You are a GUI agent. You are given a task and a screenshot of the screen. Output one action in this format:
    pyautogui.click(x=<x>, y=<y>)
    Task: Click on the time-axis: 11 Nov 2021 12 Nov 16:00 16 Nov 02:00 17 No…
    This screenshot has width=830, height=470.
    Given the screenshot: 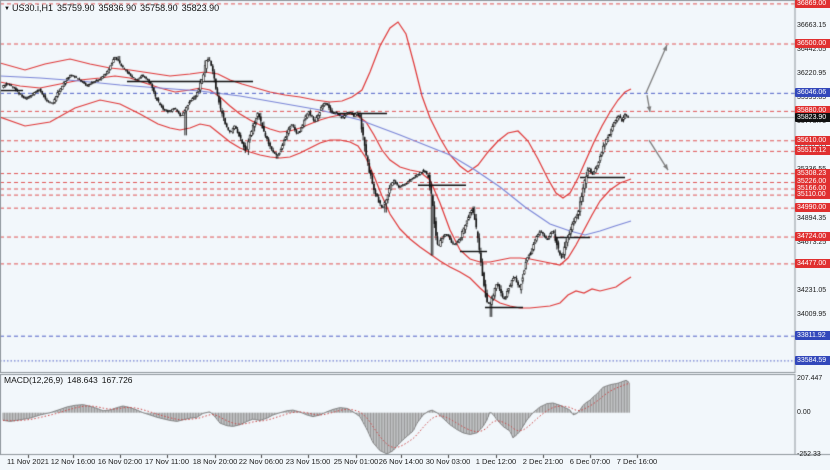 What is the action you would take?
    pyautogui.click(x=415, y=462)
    